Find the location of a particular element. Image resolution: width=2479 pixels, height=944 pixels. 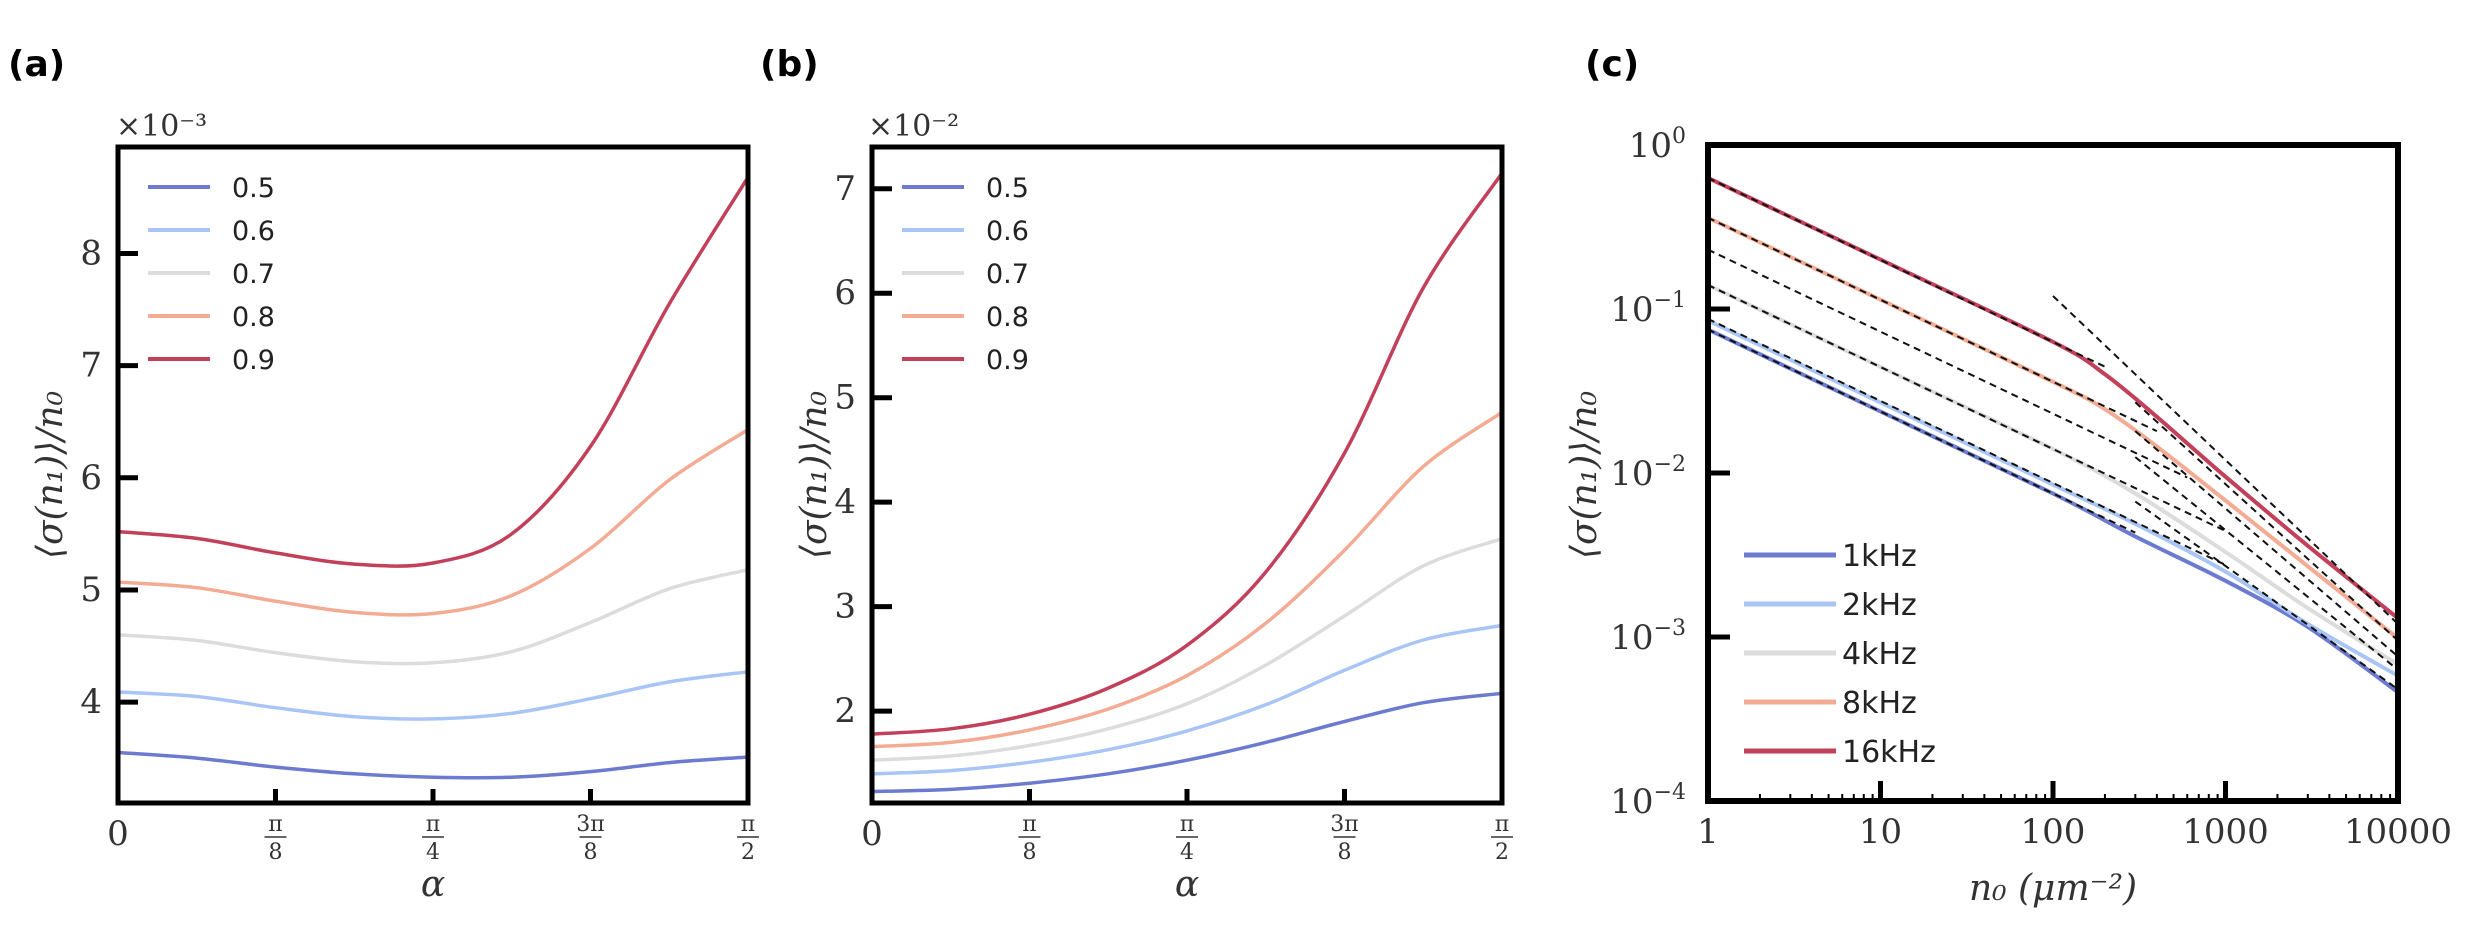

panel-b-series-line-0.7 is located at coordinates (1187, 649).